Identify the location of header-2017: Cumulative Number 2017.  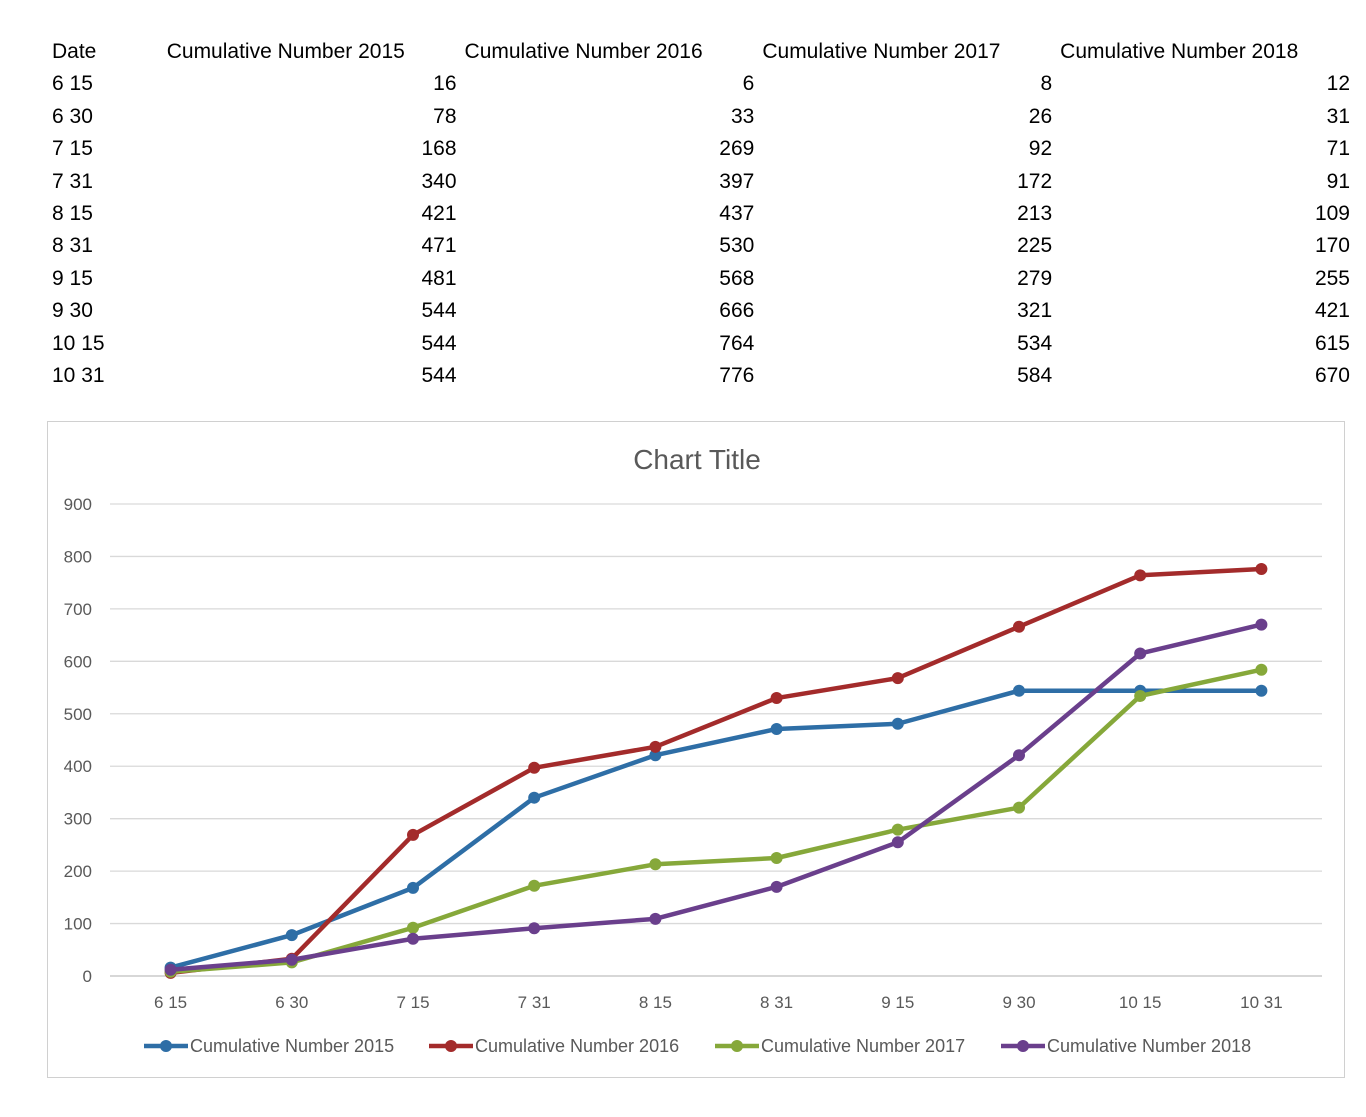
(881, 51).